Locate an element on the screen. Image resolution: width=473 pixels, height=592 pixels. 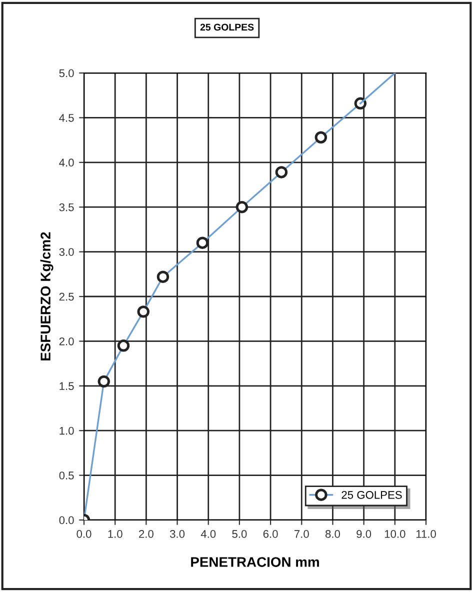
y-tick-label: 1.5 is located at coordinates (67, 386).